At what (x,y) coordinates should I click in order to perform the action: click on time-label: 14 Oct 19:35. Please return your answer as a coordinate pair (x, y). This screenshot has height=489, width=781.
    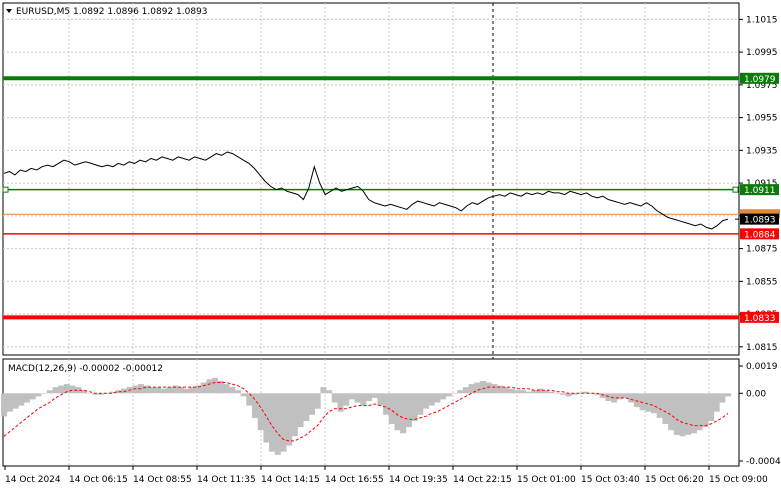
    Looking at the image, I should click on (418, 480).